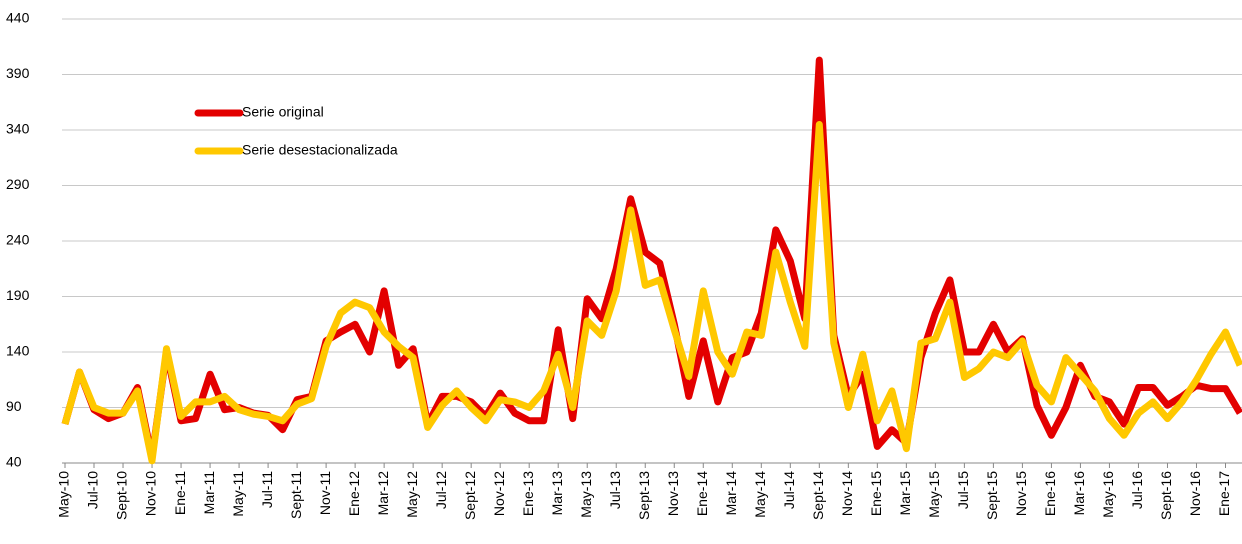  Describe the element at coordinates (296, 495) in the screenshot. I see `x-tick-label: Sept-11` at that location.